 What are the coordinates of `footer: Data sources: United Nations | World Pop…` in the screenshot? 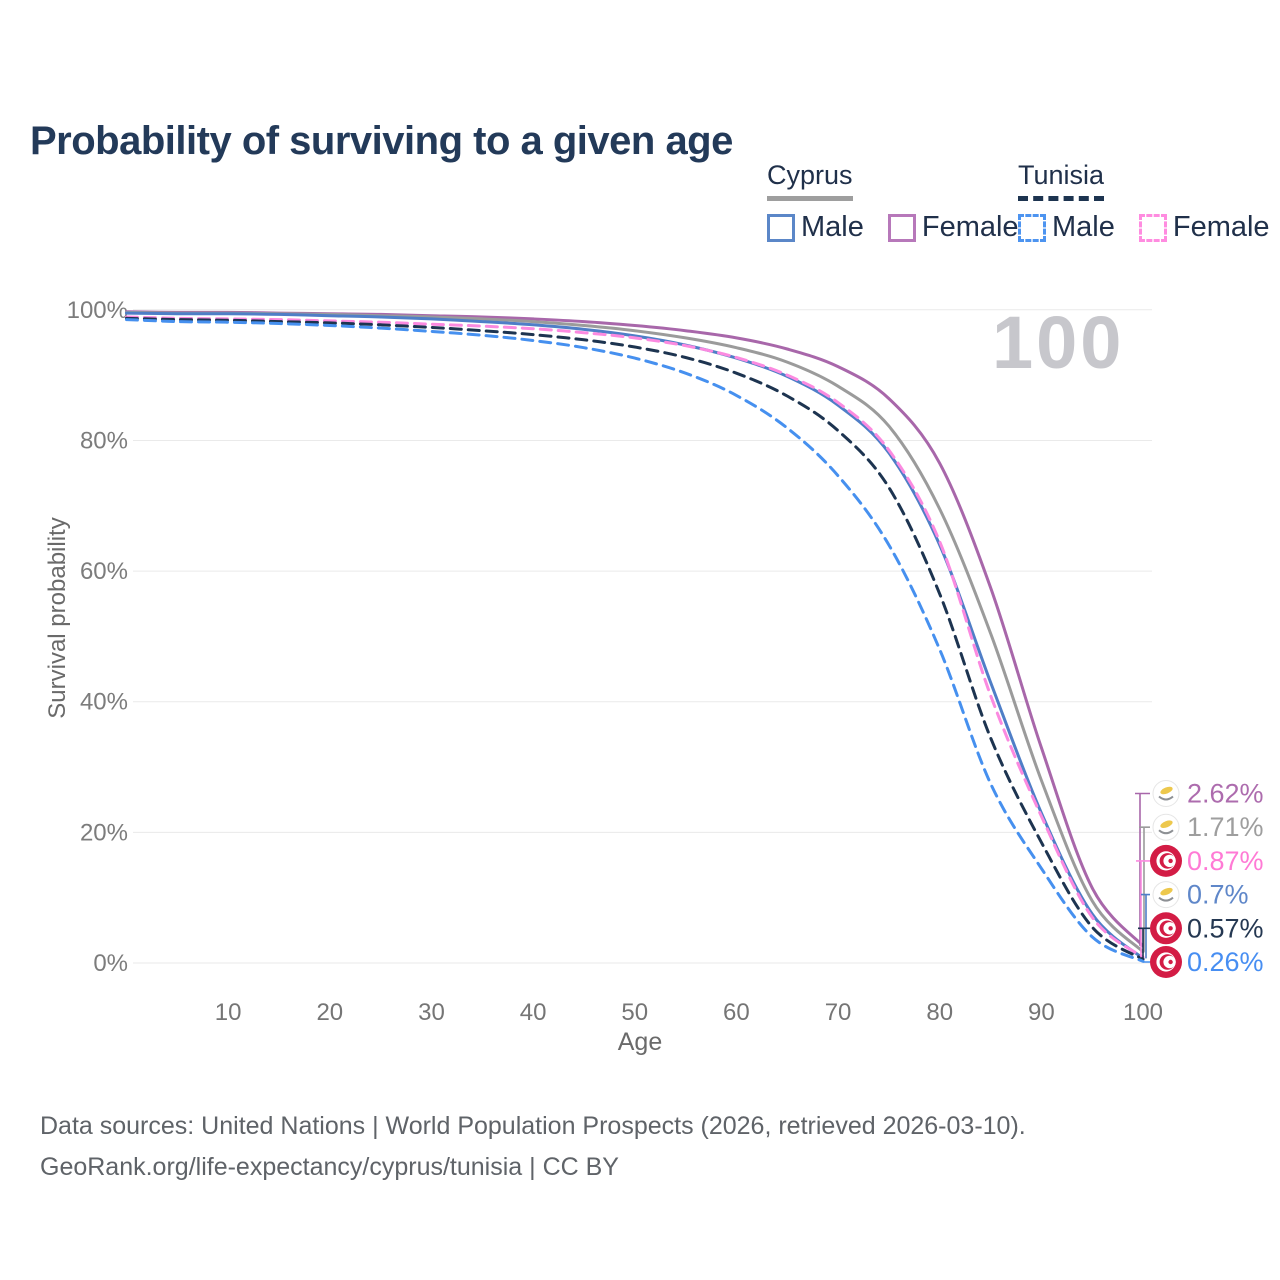 It's located at (533, 1147).